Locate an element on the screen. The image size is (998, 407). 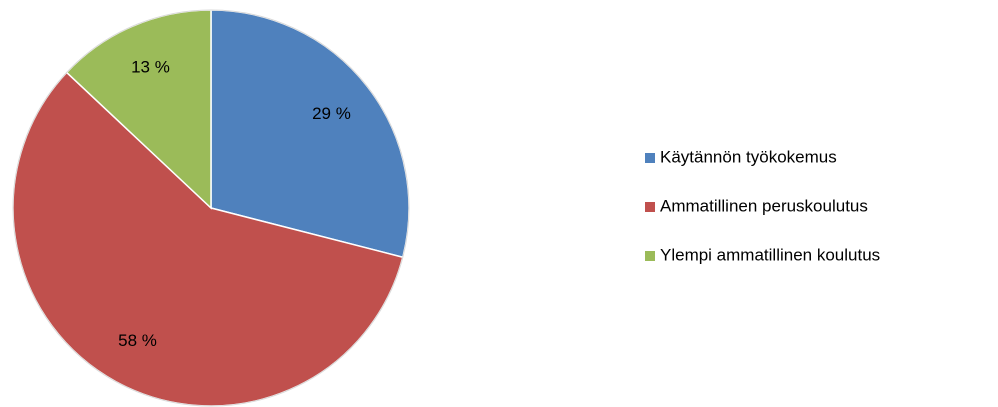
legend-label: Ylempi ammatillinen koulutus is located at coordinates (770, 254).